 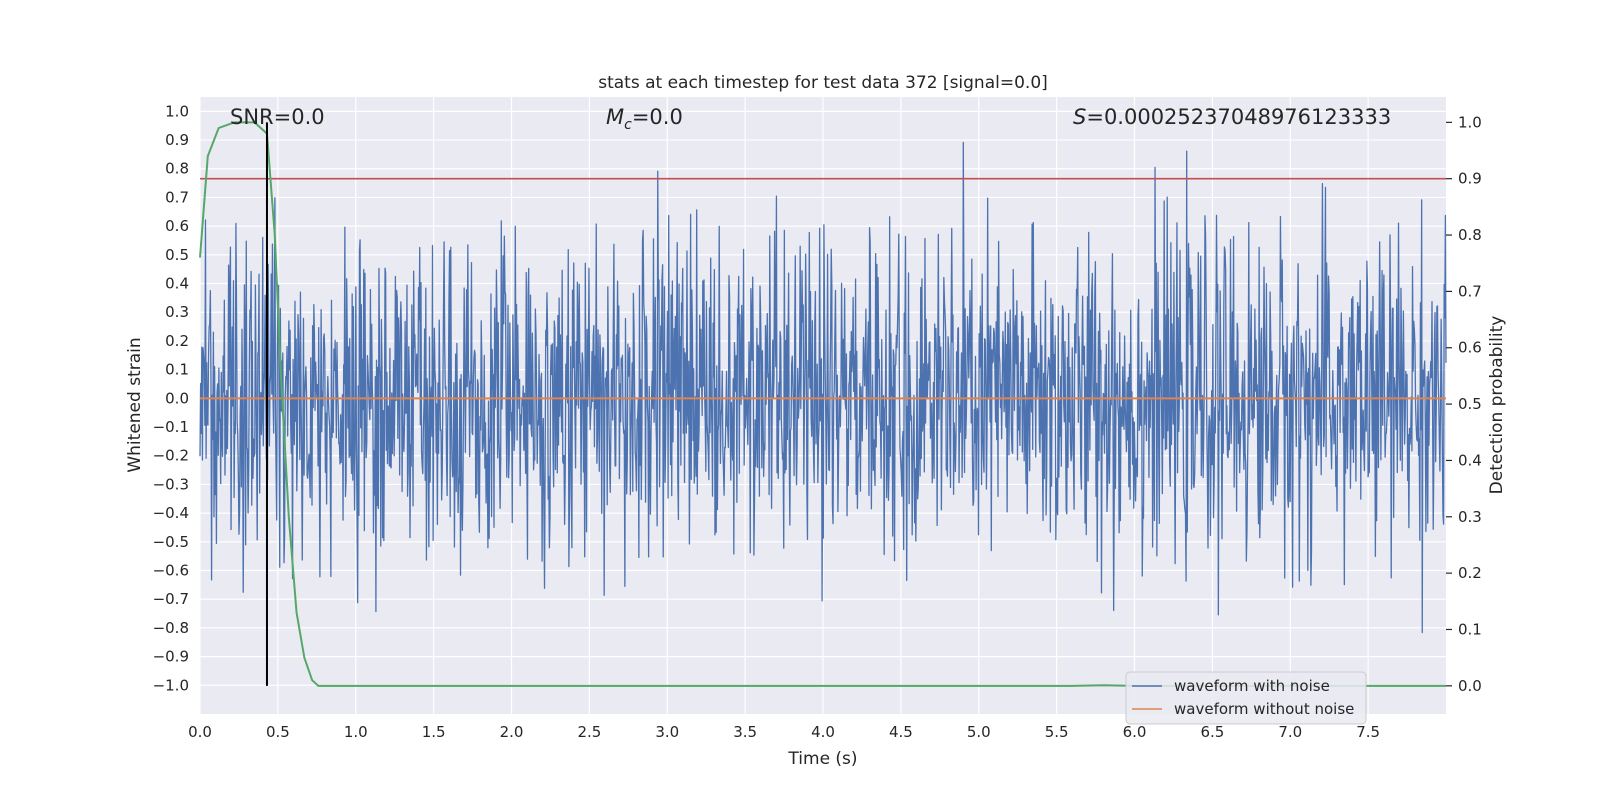 What do you see at coordinates (1470, 629) in the screenshot?
I see `y2-tick-label-9: 0.1` at bounding box center [1470, 629].